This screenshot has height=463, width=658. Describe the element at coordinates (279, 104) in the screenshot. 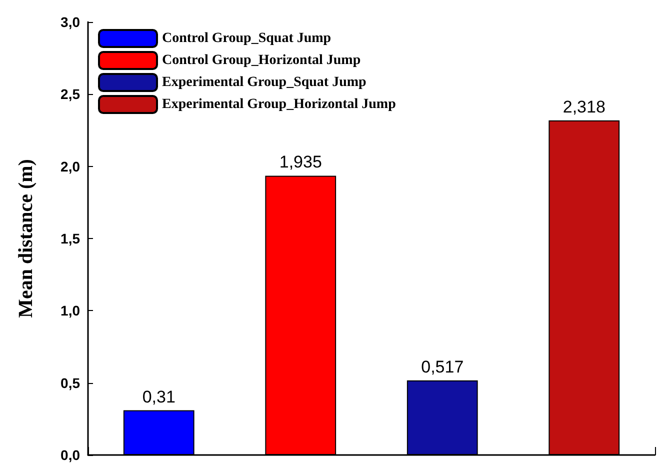

I see `legend-label: Experimental Group_Horizontal Jump` at that location.